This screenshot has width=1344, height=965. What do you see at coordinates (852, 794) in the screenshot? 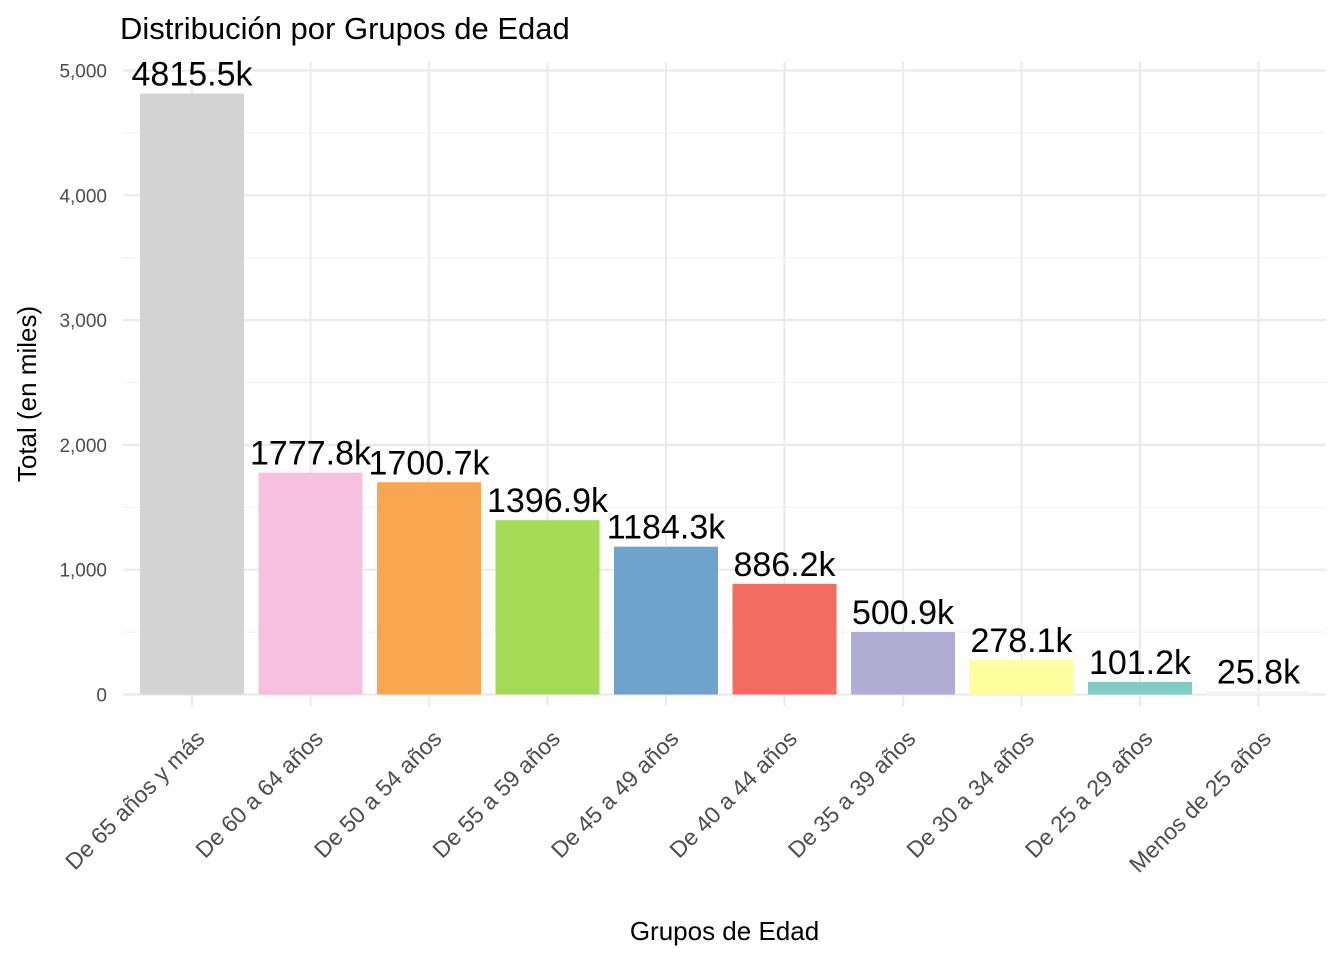
I see `x-tick-label: De 35 a 39 años` at bounding box center [852, 794].